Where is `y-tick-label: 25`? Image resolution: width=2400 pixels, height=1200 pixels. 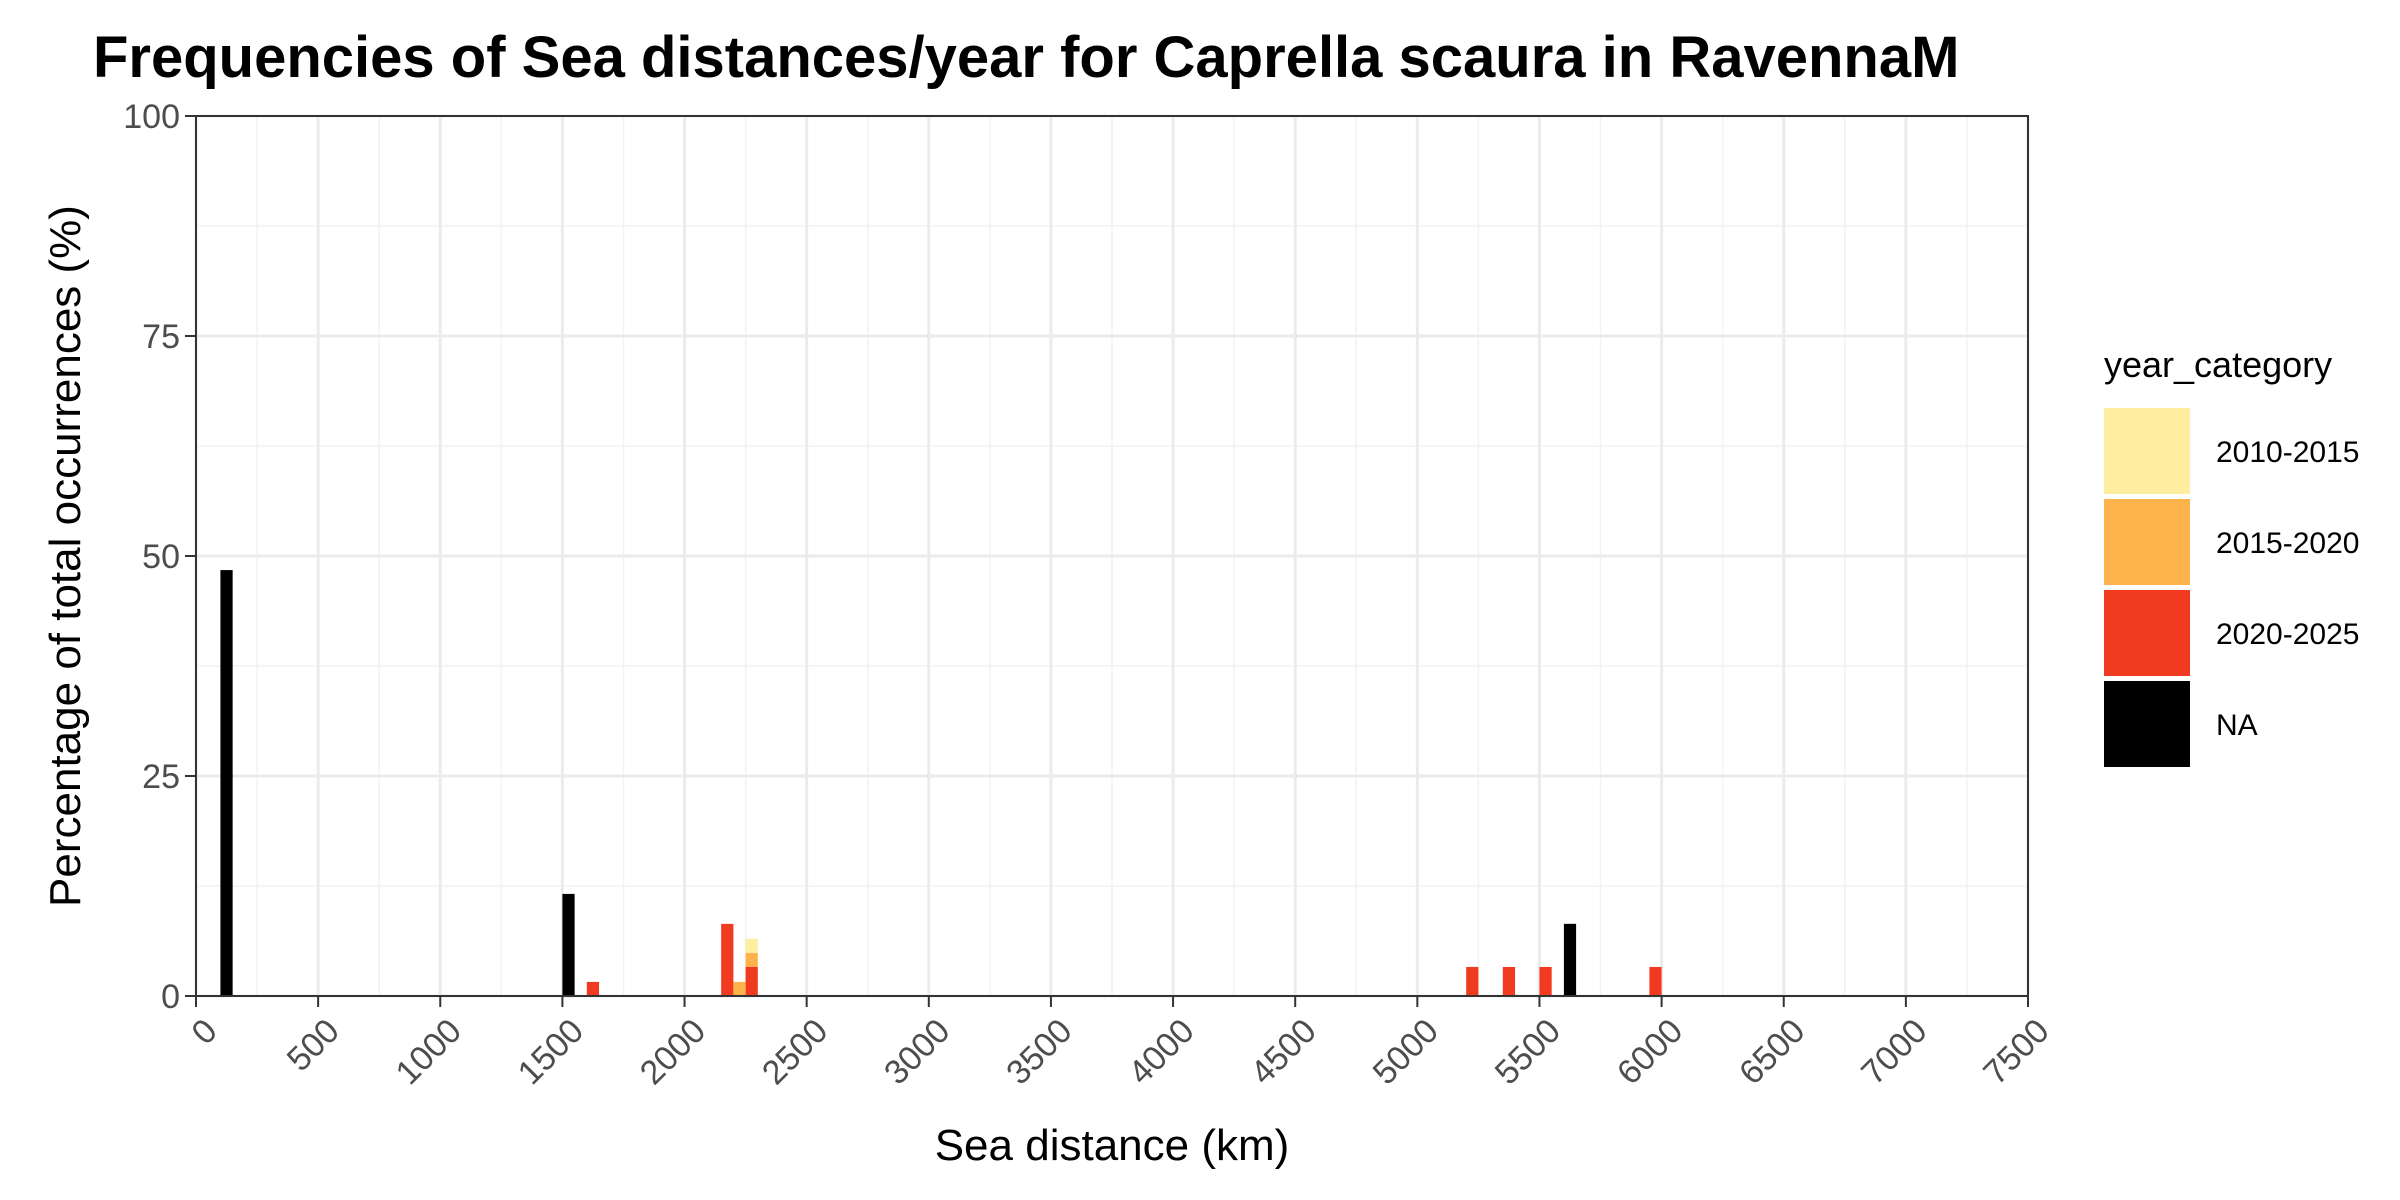 y-tick-label: 25 is located at coordinates (161, 777).